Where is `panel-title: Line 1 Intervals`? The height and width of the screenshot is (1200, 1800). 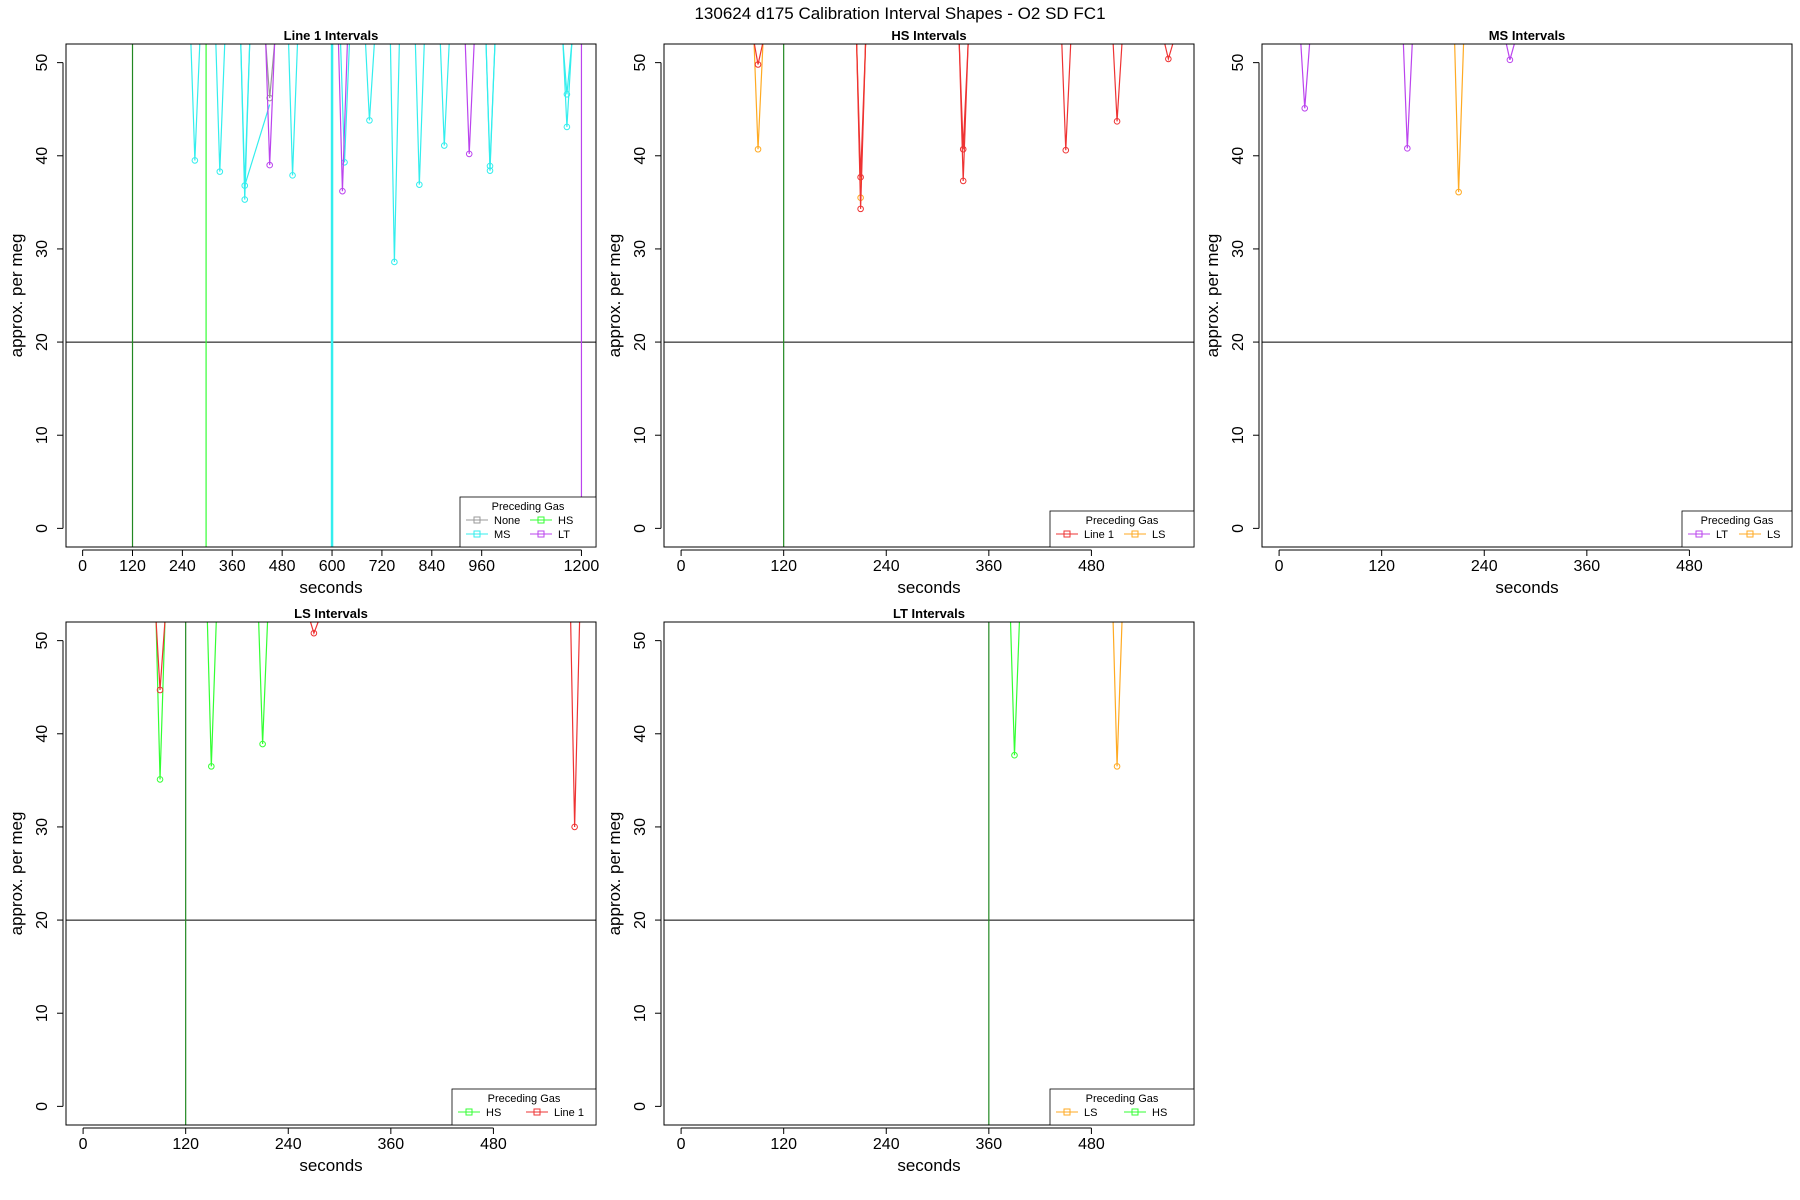 panel-title: Line 1 Intervals is located at coordinates (331, 35).